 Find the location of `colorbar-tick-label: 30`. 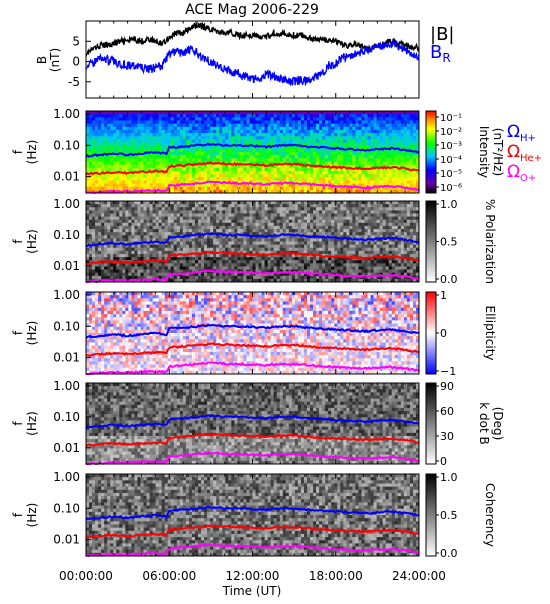

colorbar-tick-label: 30 is located at coordinates (447, 436).